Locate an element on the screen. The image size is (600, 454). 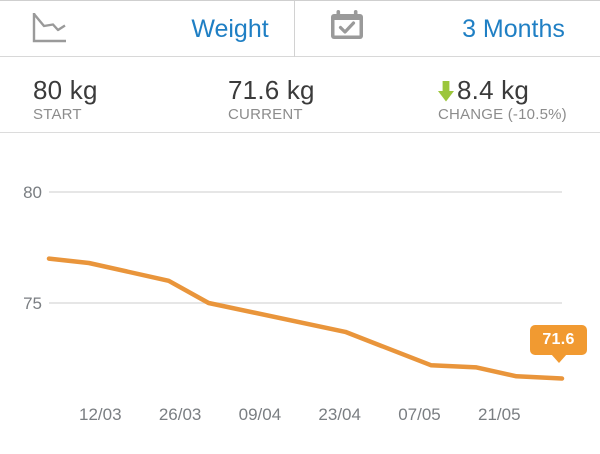
current-weight-label: CURRENT is located at coordinates (265, 114).